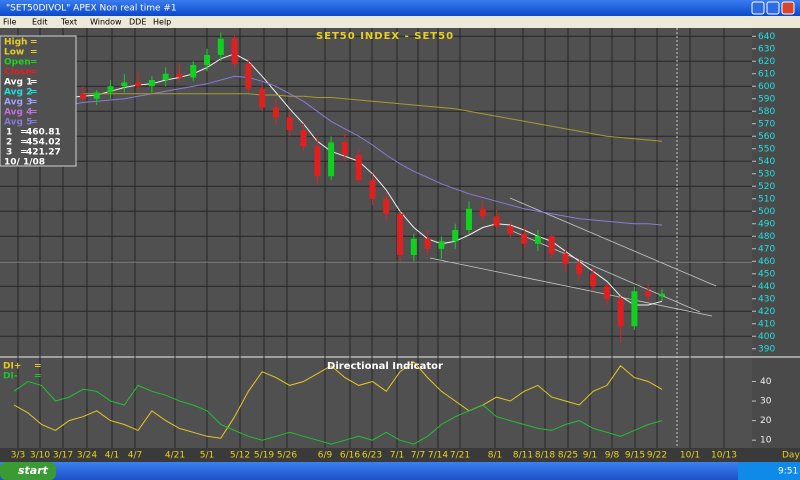 The width and height of the screenshot is (800, 480). What do you see at coordinates (523, 456) in the screenshot?
I see `x-tick-label: 8/11` at bounding box center [523, 456].